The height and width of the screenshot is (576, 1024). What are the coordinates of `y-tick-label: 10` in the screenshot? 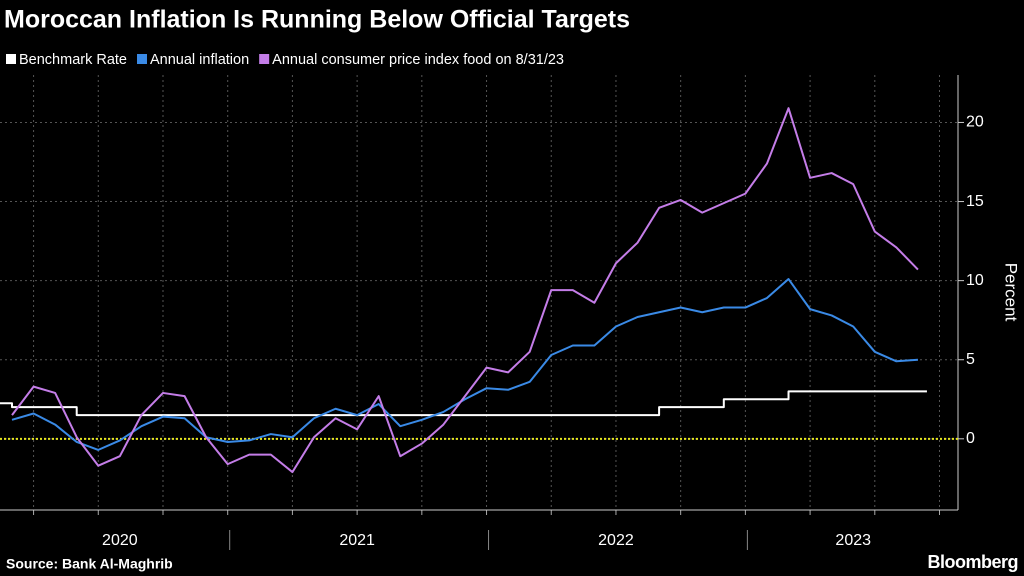 It's located at (975, 280).